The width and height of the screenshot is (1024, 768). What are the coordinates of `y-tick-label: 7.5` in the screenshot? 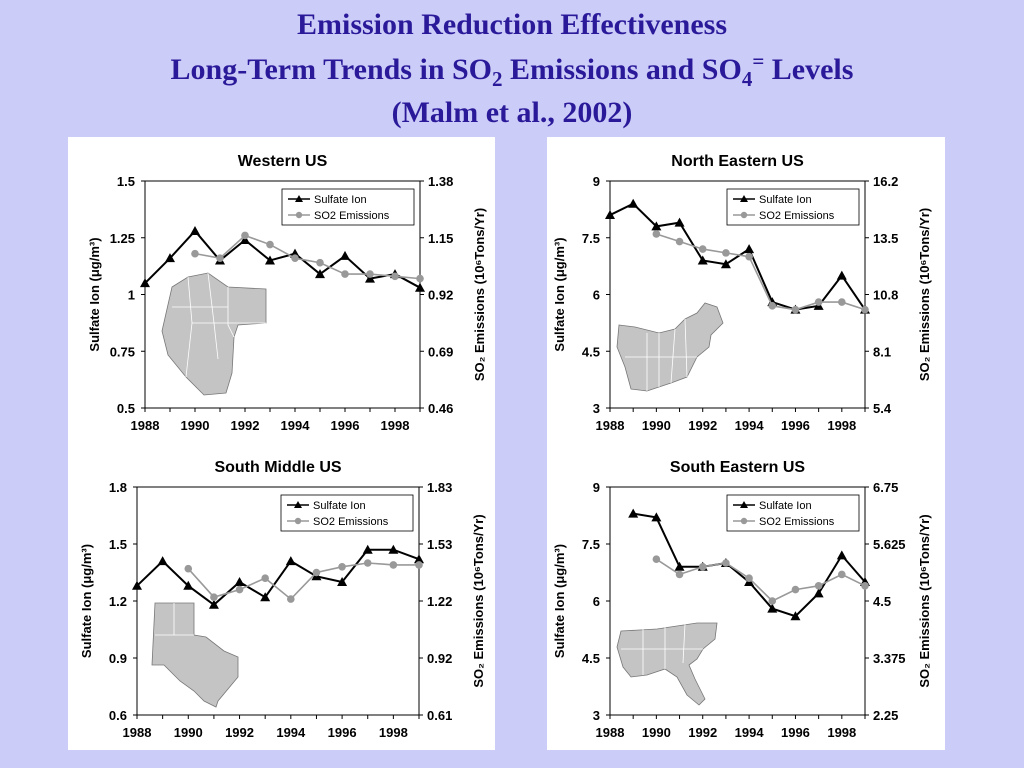 It's located at (591, 238).